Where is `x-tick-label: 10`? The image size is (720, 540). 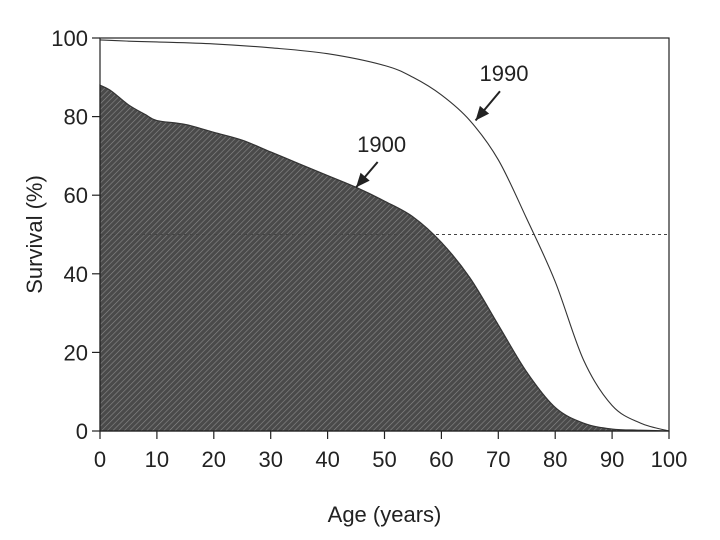
x-tick-label: 10 is located at coordinates (157, 459).